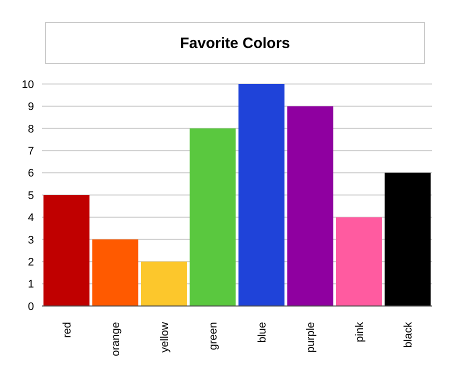 This screenshot has height=369, width=458. I want to click on x-tick-label: blue, so click(262, 332).